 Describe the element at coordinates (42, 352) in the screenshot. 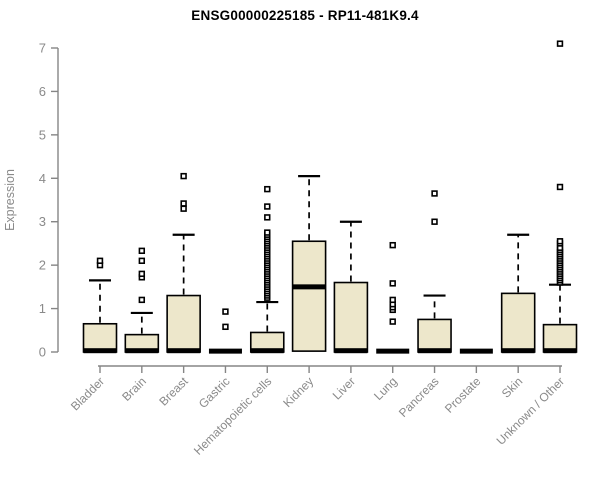

I see `y-tick-label: 0` at that location.